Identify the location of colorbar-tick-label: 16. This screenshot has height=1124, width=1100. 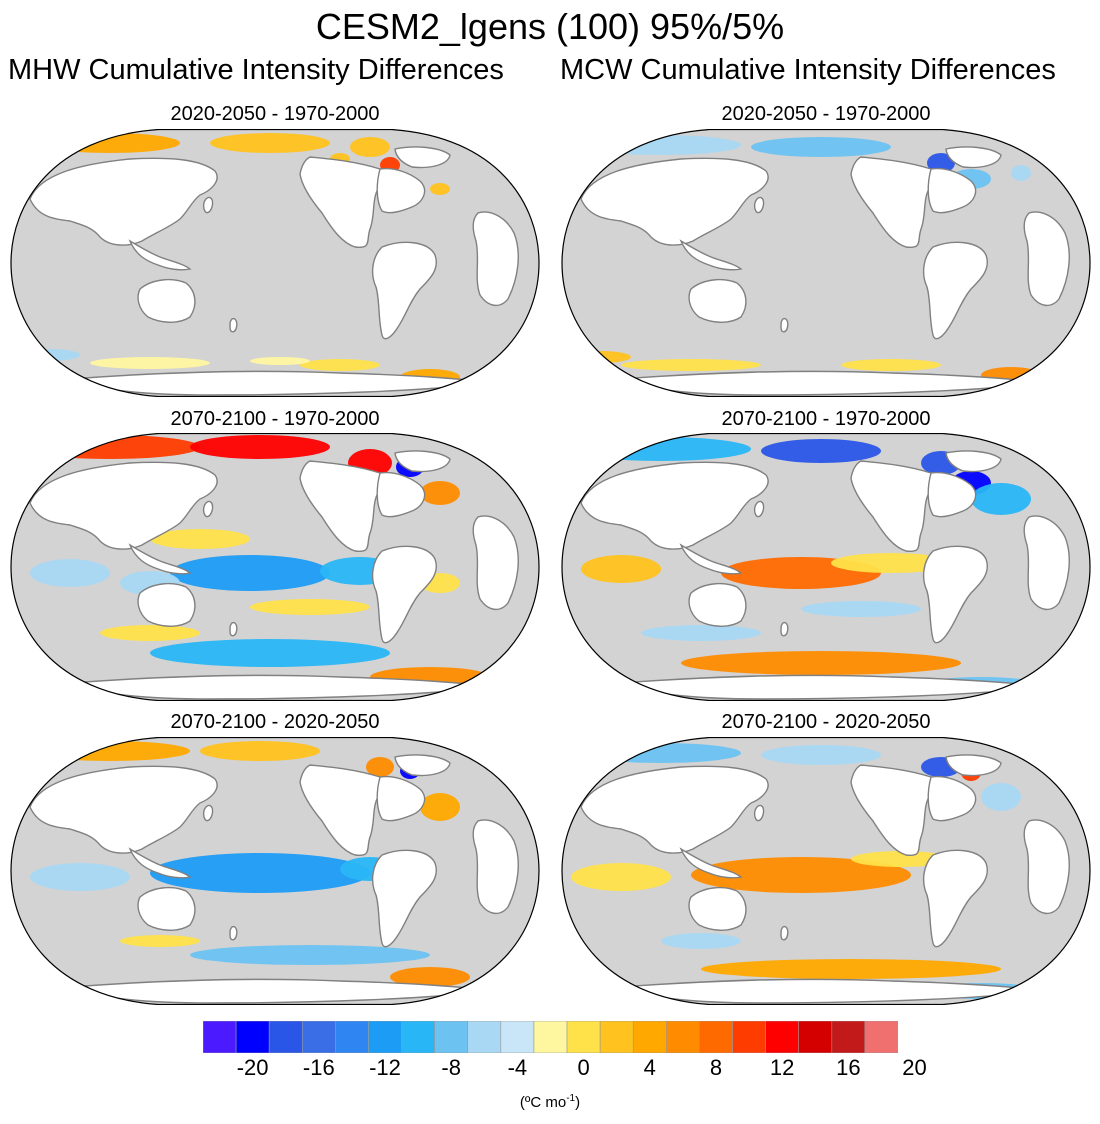
(848, 1067).